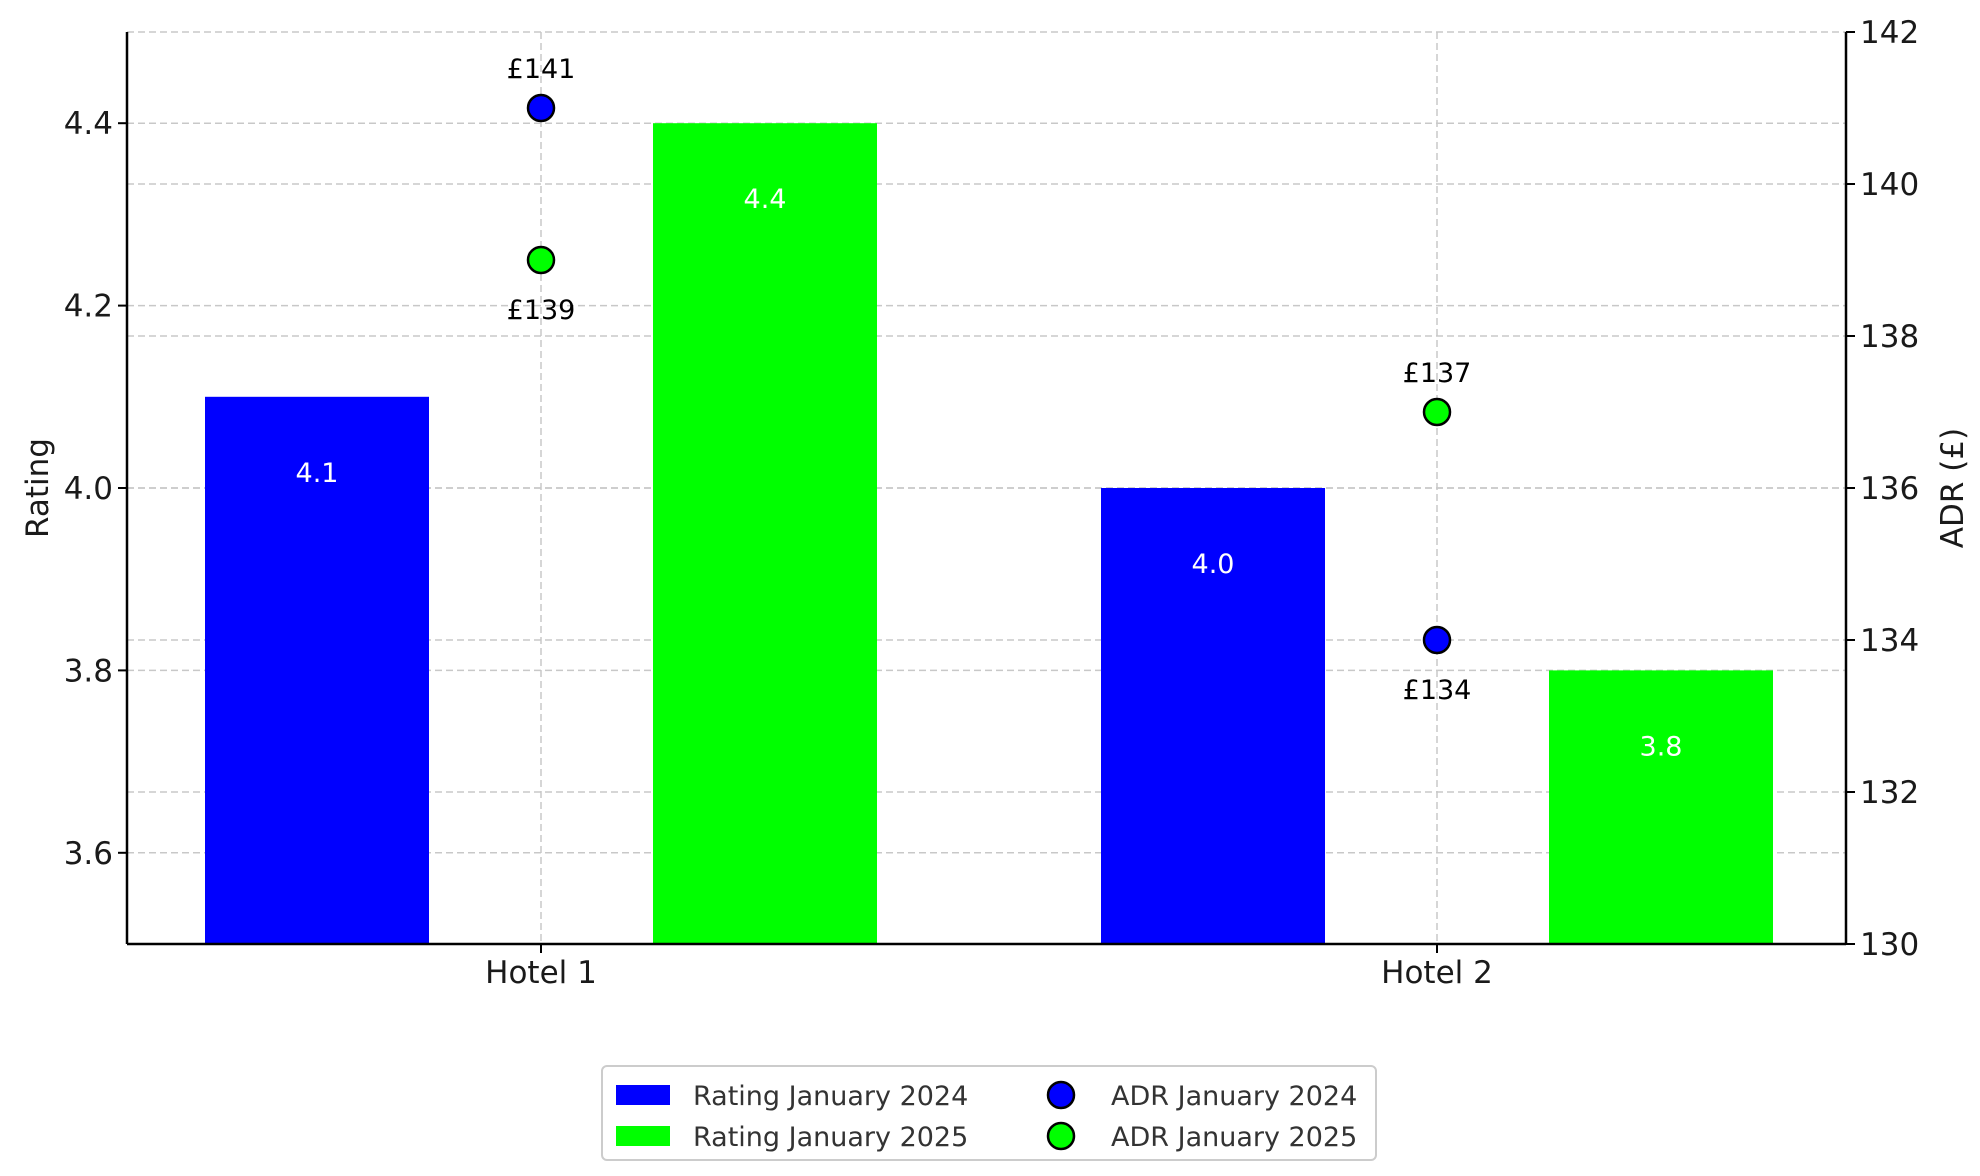 This screenshot has height=1176, width=1980. I want to click on x-tick-label: Hotel 1, so click(541, 973).